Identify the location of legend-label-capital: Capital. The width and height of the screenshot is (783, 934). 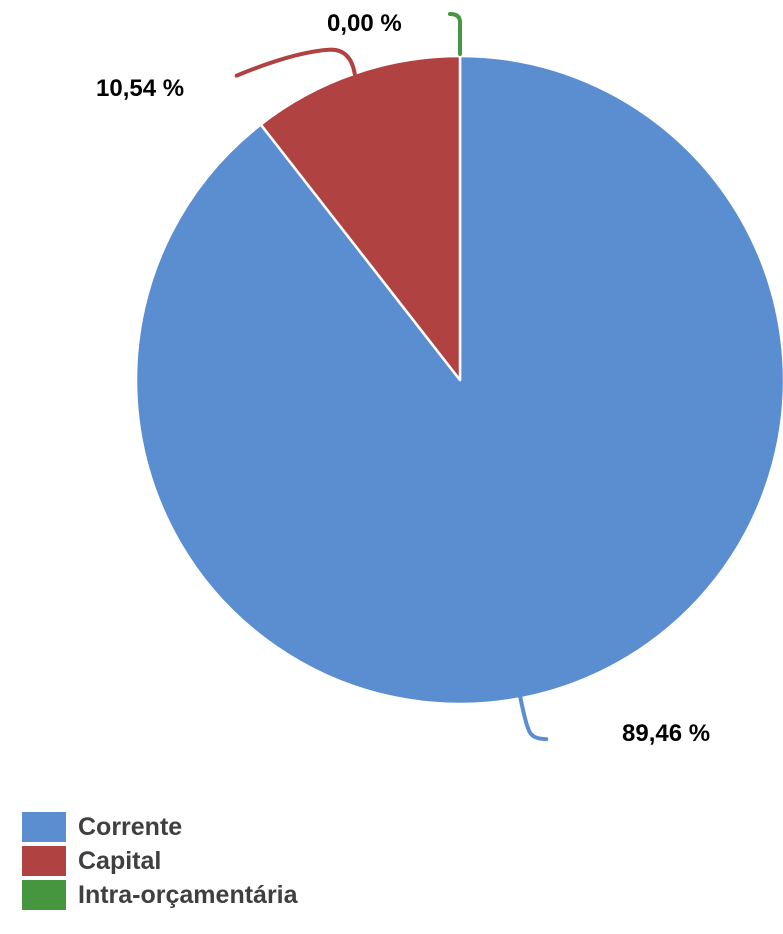
(120, 860).